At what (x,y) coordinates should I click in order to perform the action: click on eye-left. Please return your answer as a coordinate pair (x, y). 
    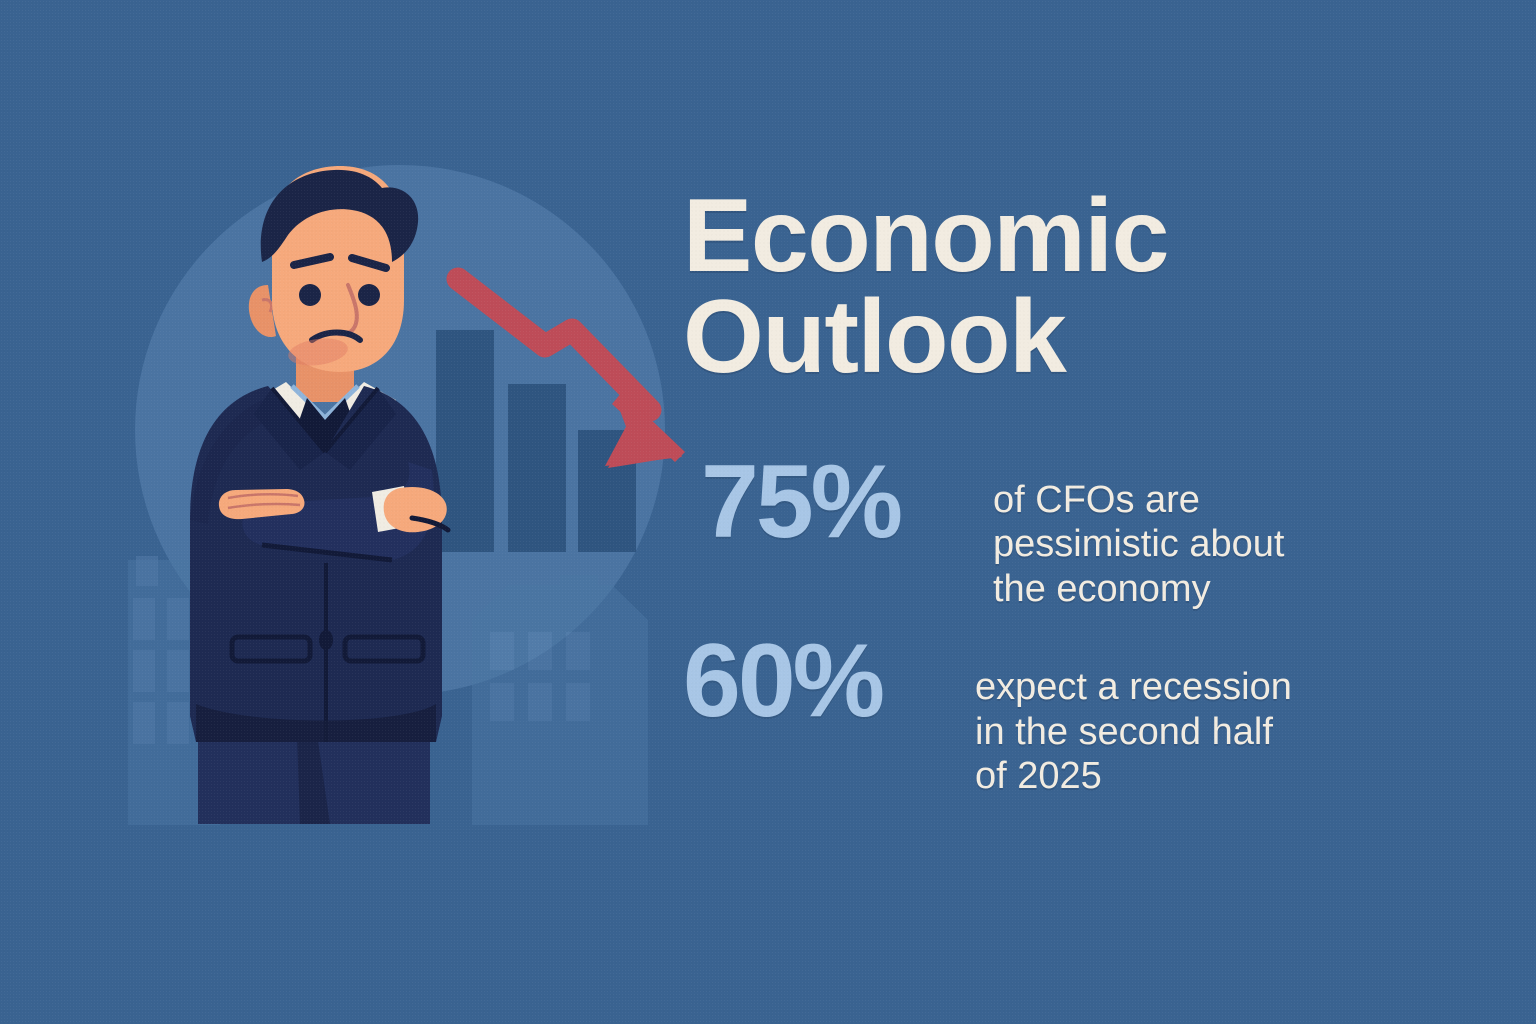
    Looking at the image, I should click on (310, 295).